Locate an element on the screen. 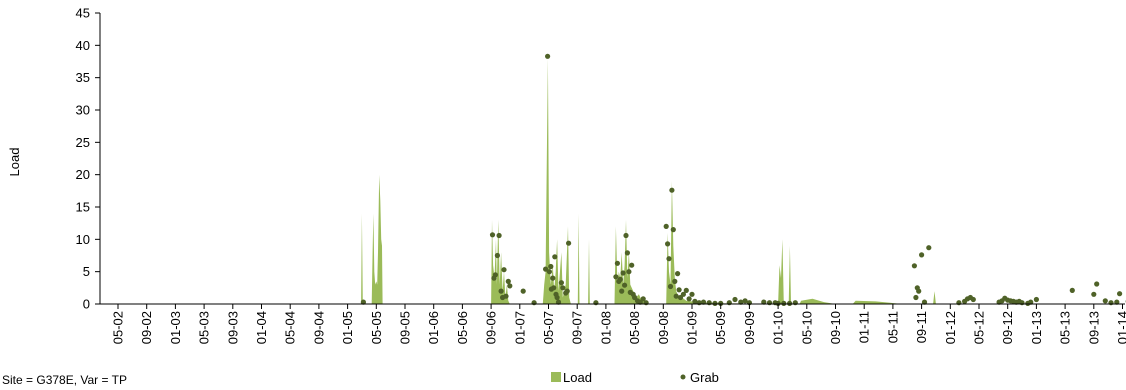 The image size is (1126, 390). y-tick-label: 5 is located at coordinates (86, 271).